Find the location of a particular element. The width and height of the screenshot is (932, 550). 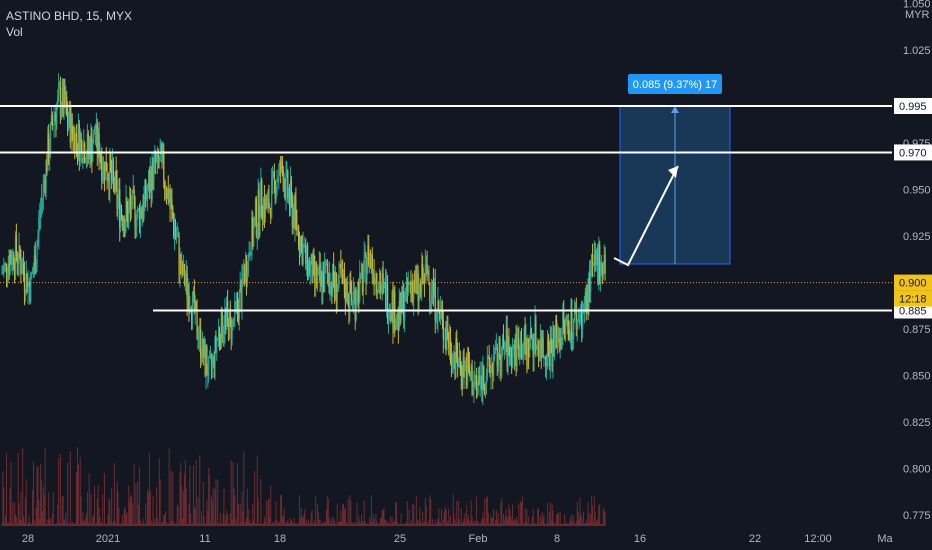

time-axis: 28 2021 11 18 25 Feb 8 16 22 12:00 Ma is located at coordinates (458, 539).